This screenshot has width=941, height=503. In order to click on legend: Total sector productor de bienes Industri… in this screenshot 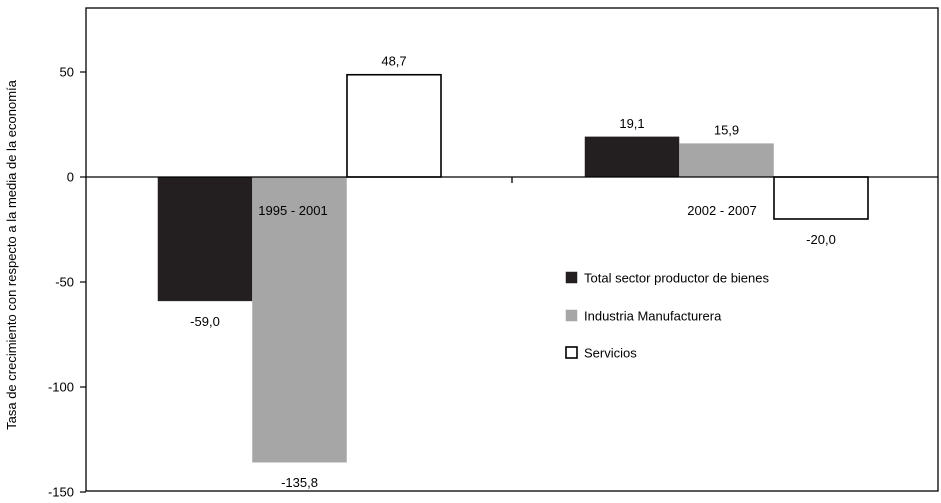, I will do `click(667, 316)`.